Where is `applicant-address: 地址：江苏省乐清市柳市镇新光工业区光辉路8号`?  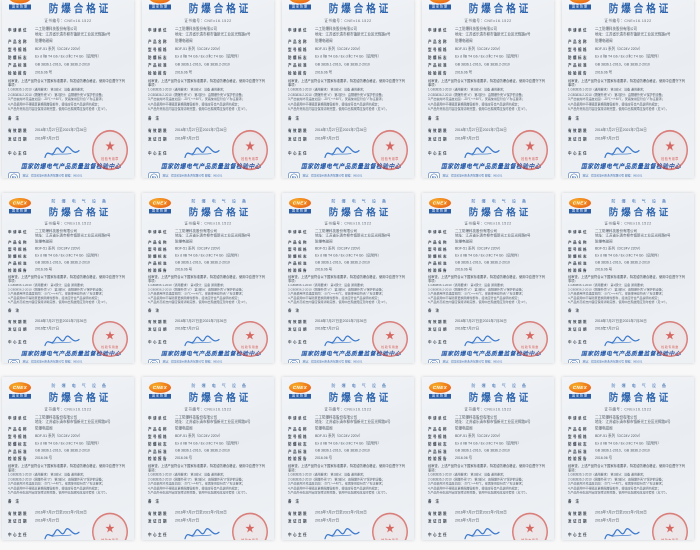 applicant-address: 地址：江苏省乐清市柳市镇新光工业区光辉路8号 is located at coordinates (633, 34).